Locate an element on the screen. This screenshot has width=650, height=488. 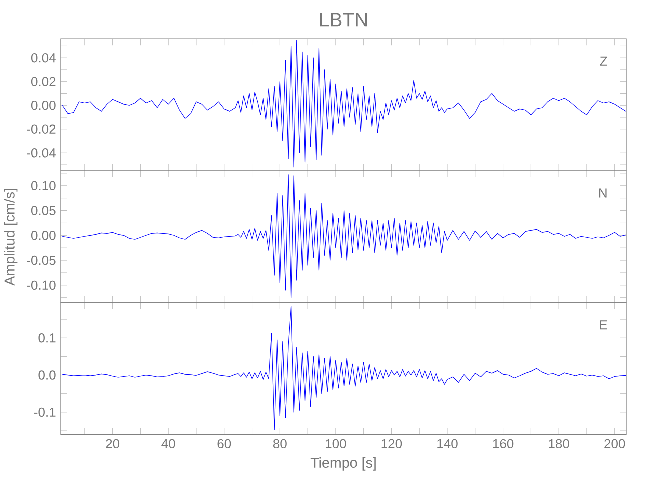
annotation: E is located at coordinates (604, 325).